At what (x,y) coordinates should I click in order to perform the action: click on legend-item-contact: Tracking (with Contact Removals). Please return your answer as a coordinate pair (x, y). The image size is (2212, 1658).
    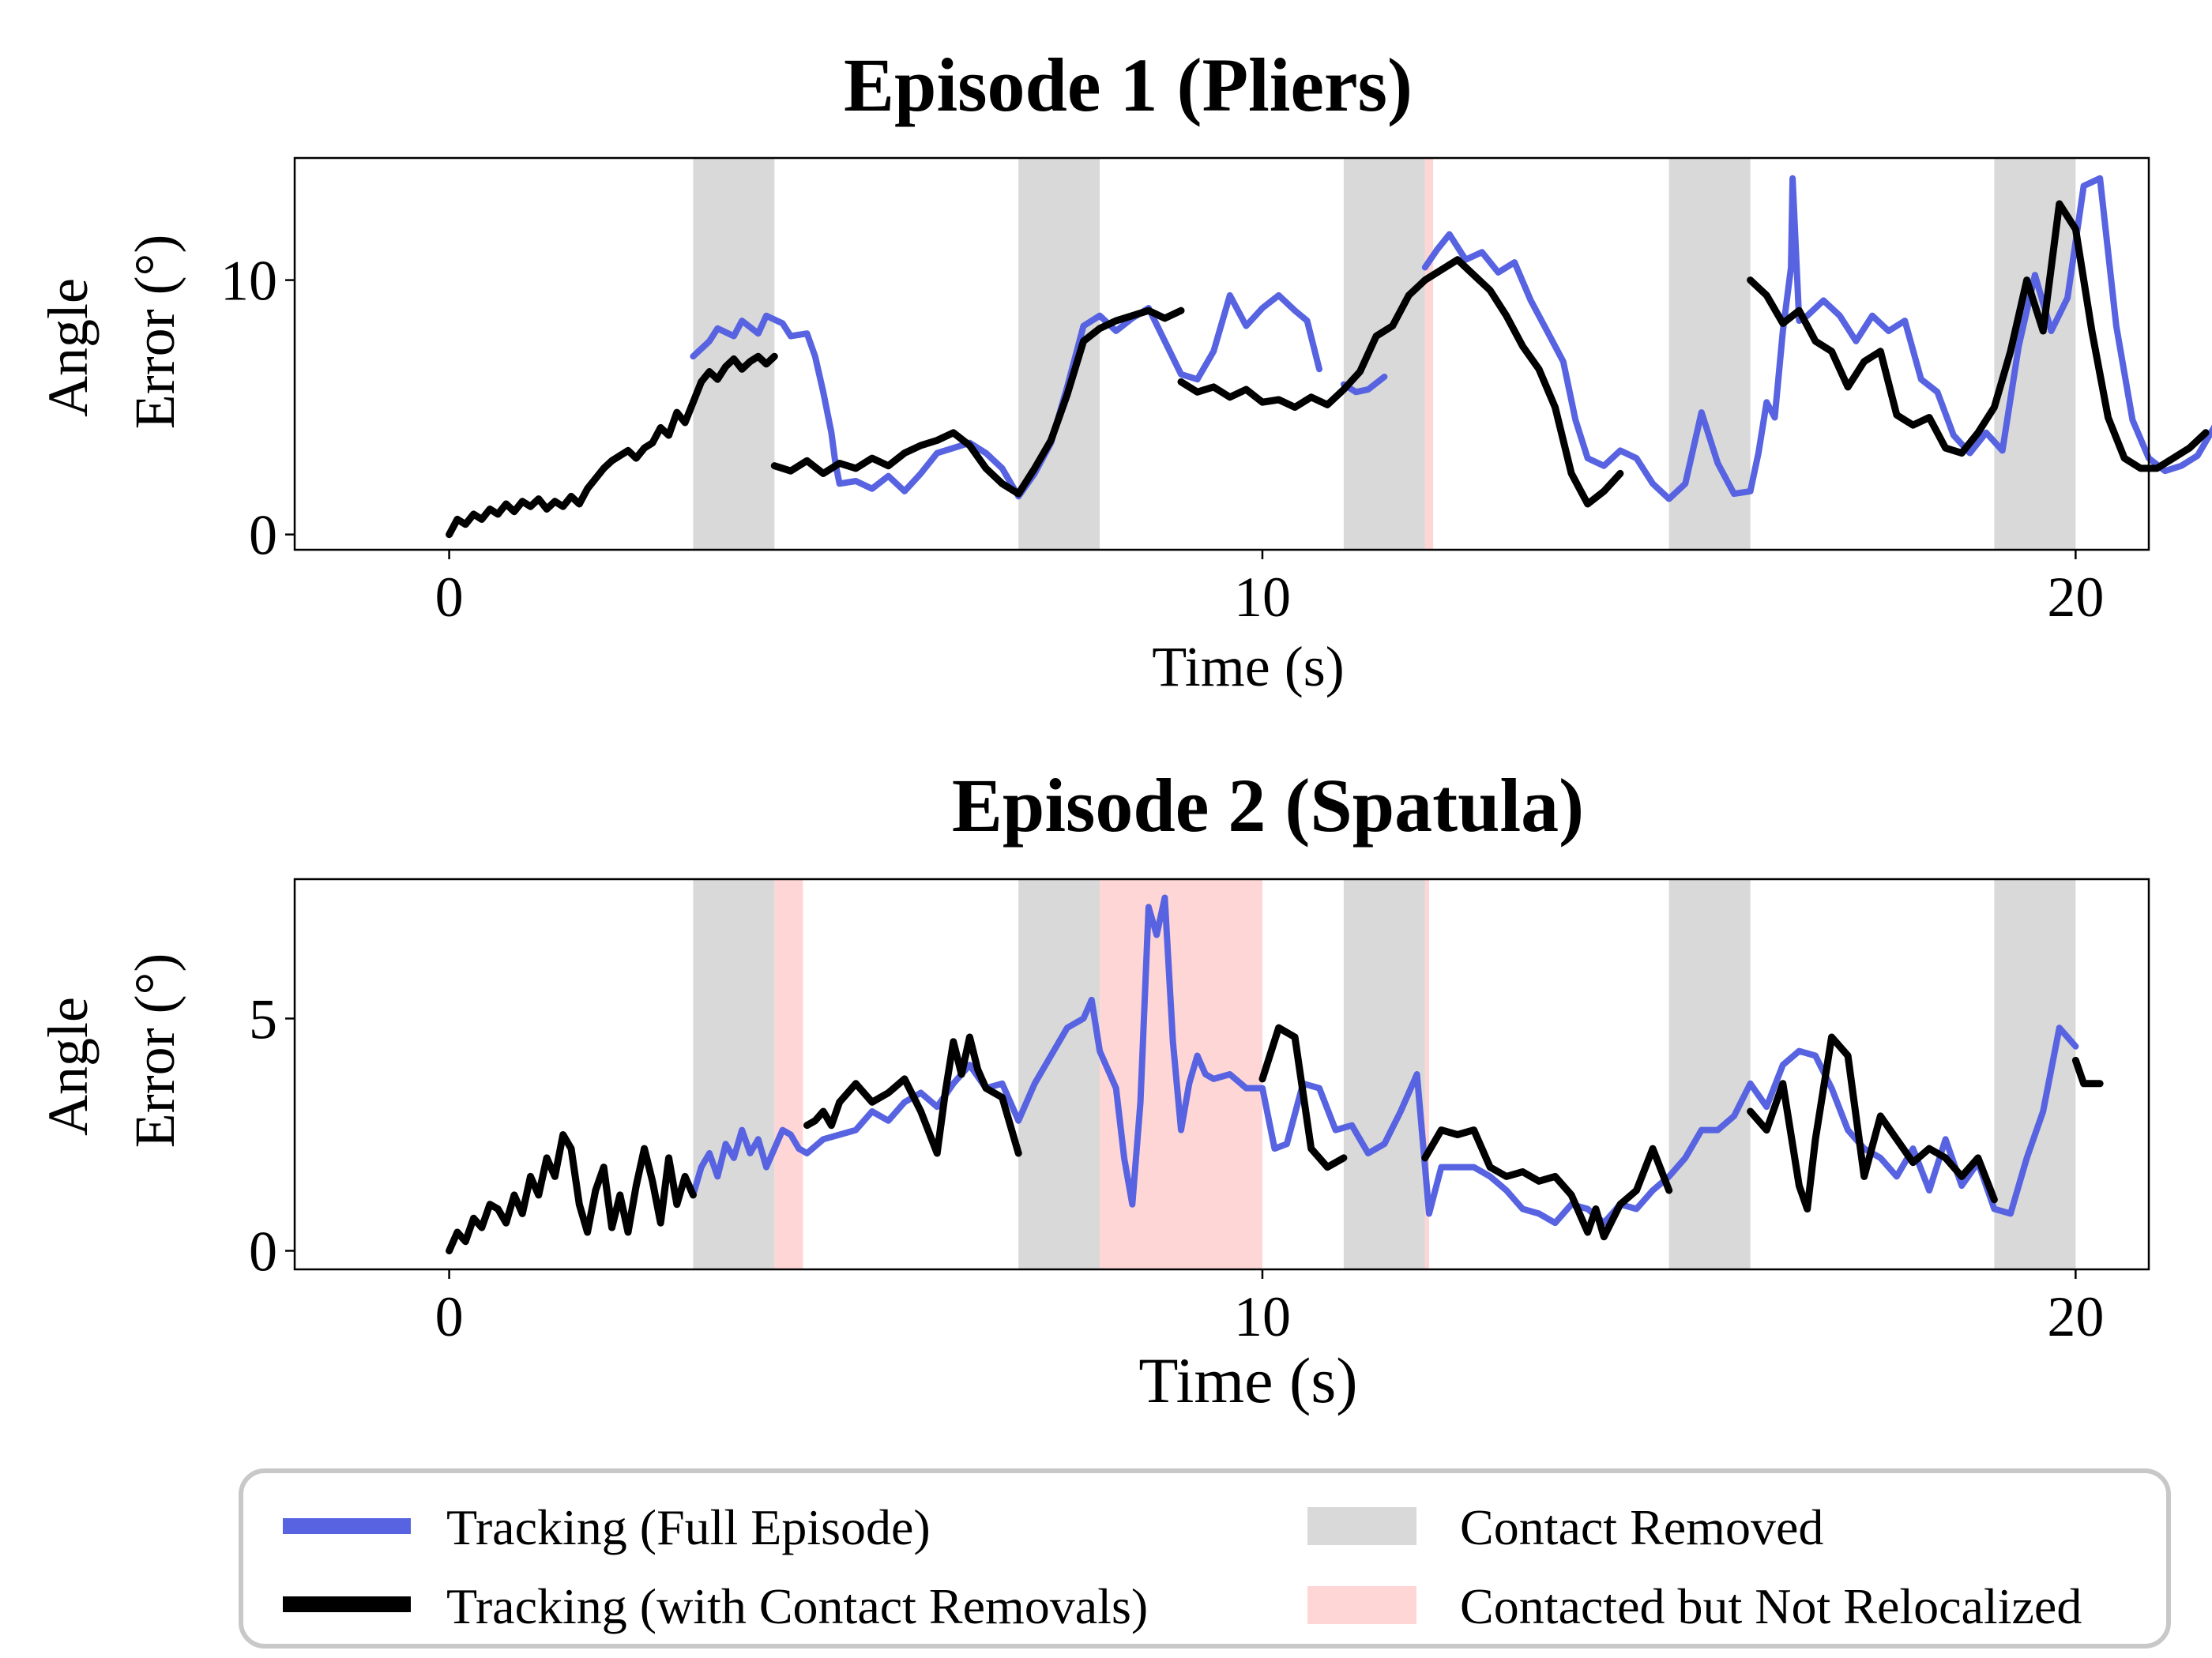
    Looking at the image, I should click on (716, 1606).